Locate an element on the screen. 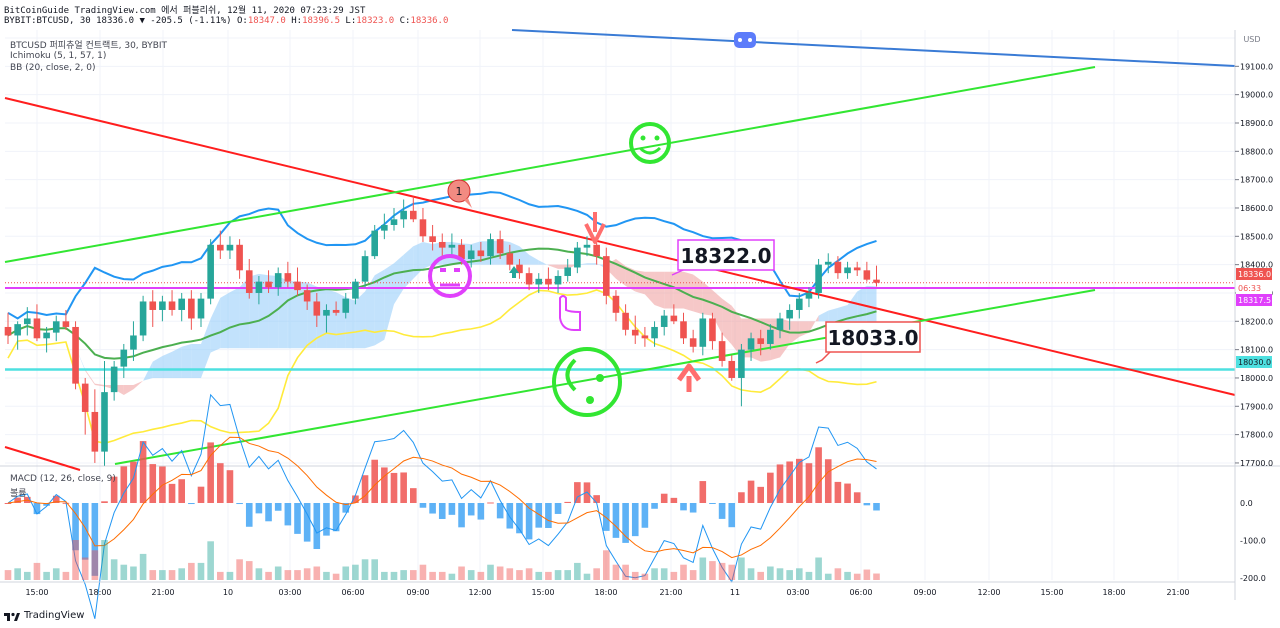 This screenshot has height=628, width=1280. time-tick-label: 18:00 is located at coordinates (1113, 592).